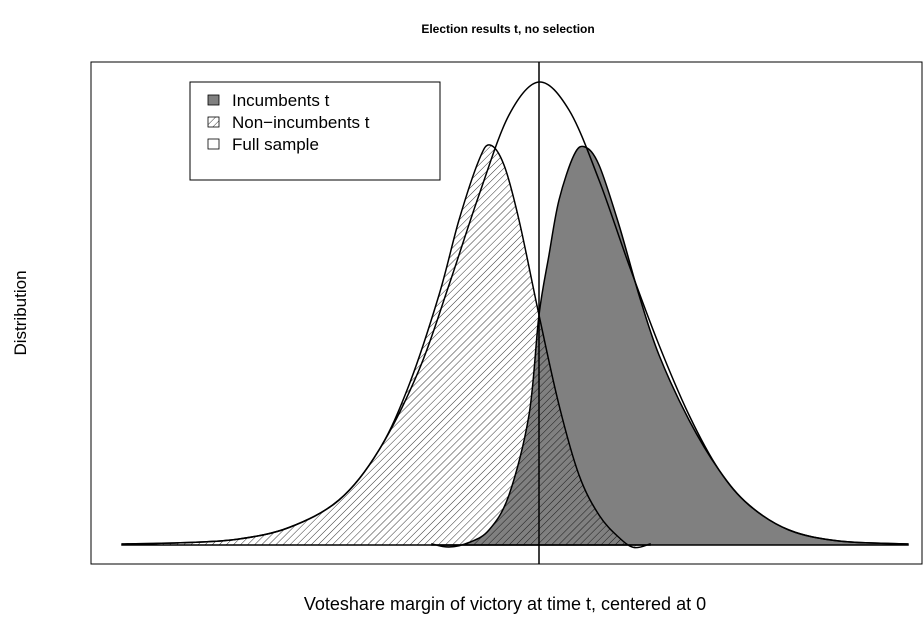 Image resolution: width=924 pixels, height=641 pixels. What do you see at coordinates (507, 29) in the screenshot?
I see `chart-title: Election results t, no selection` at bounding box center [507, 29].